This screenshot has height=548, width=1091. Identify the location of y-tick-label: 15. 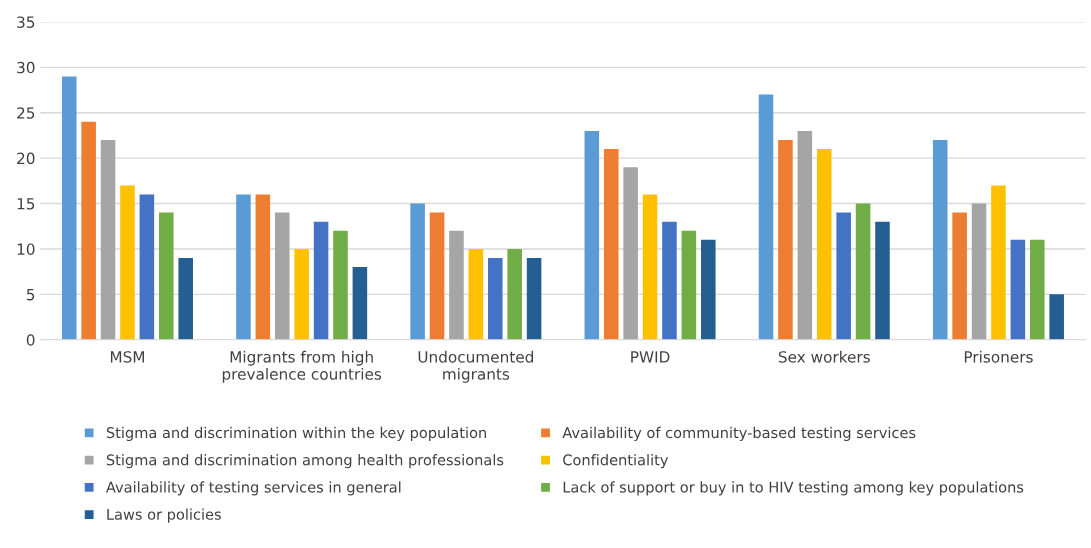
(26, 204).